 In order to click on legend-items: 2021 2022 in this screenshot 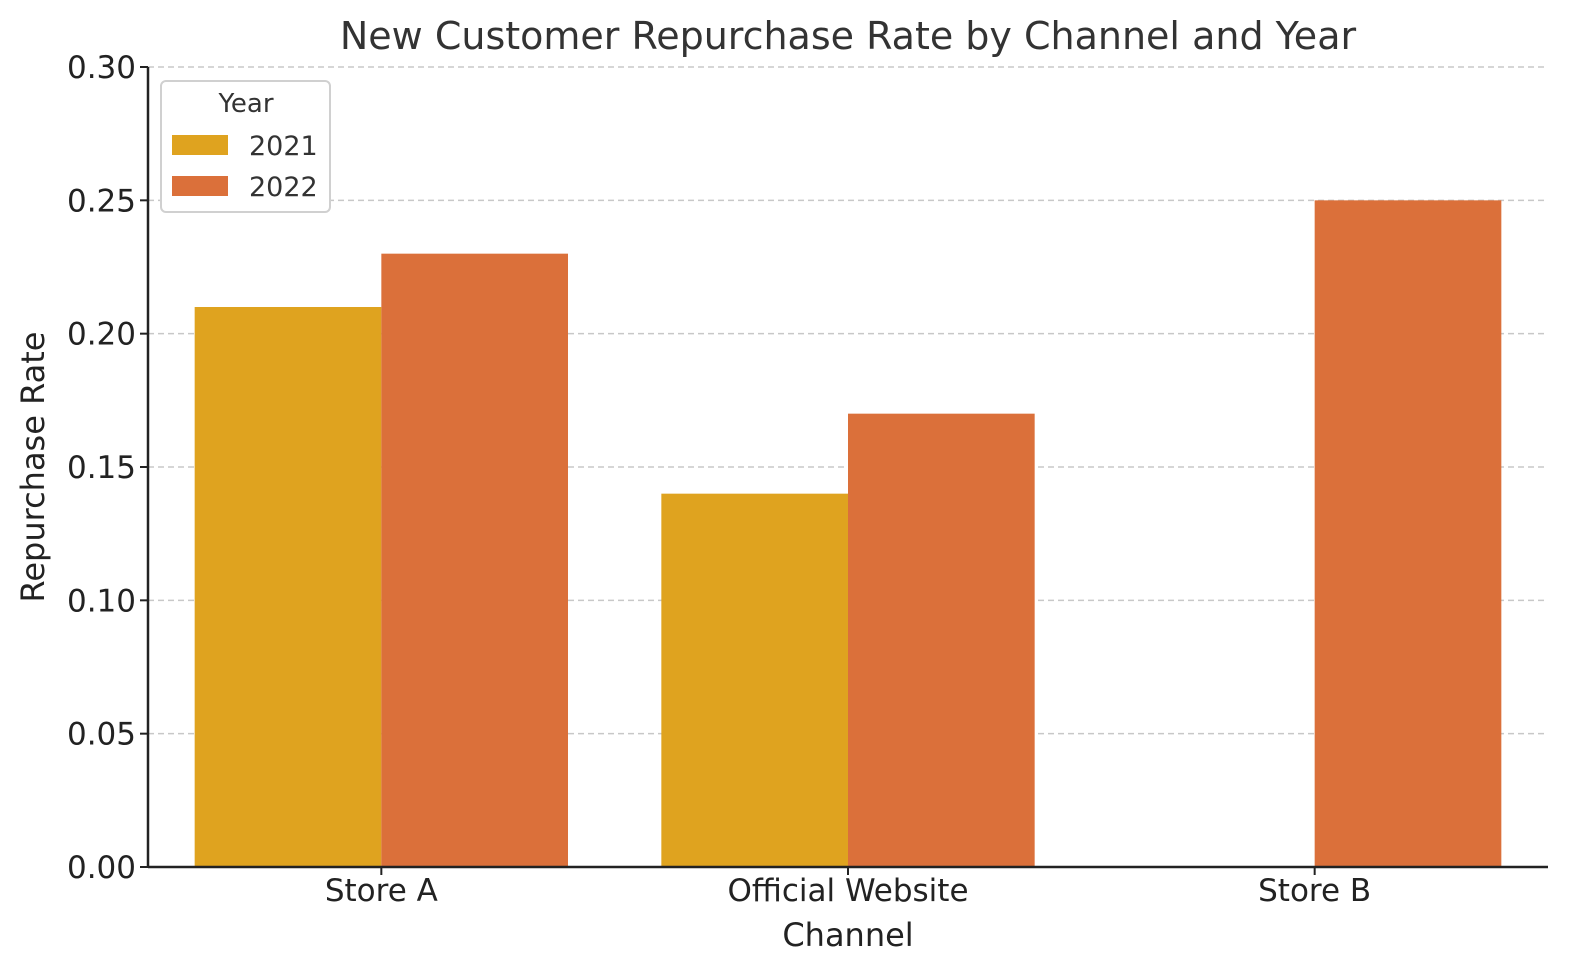, I will do `click(245, 167)`.